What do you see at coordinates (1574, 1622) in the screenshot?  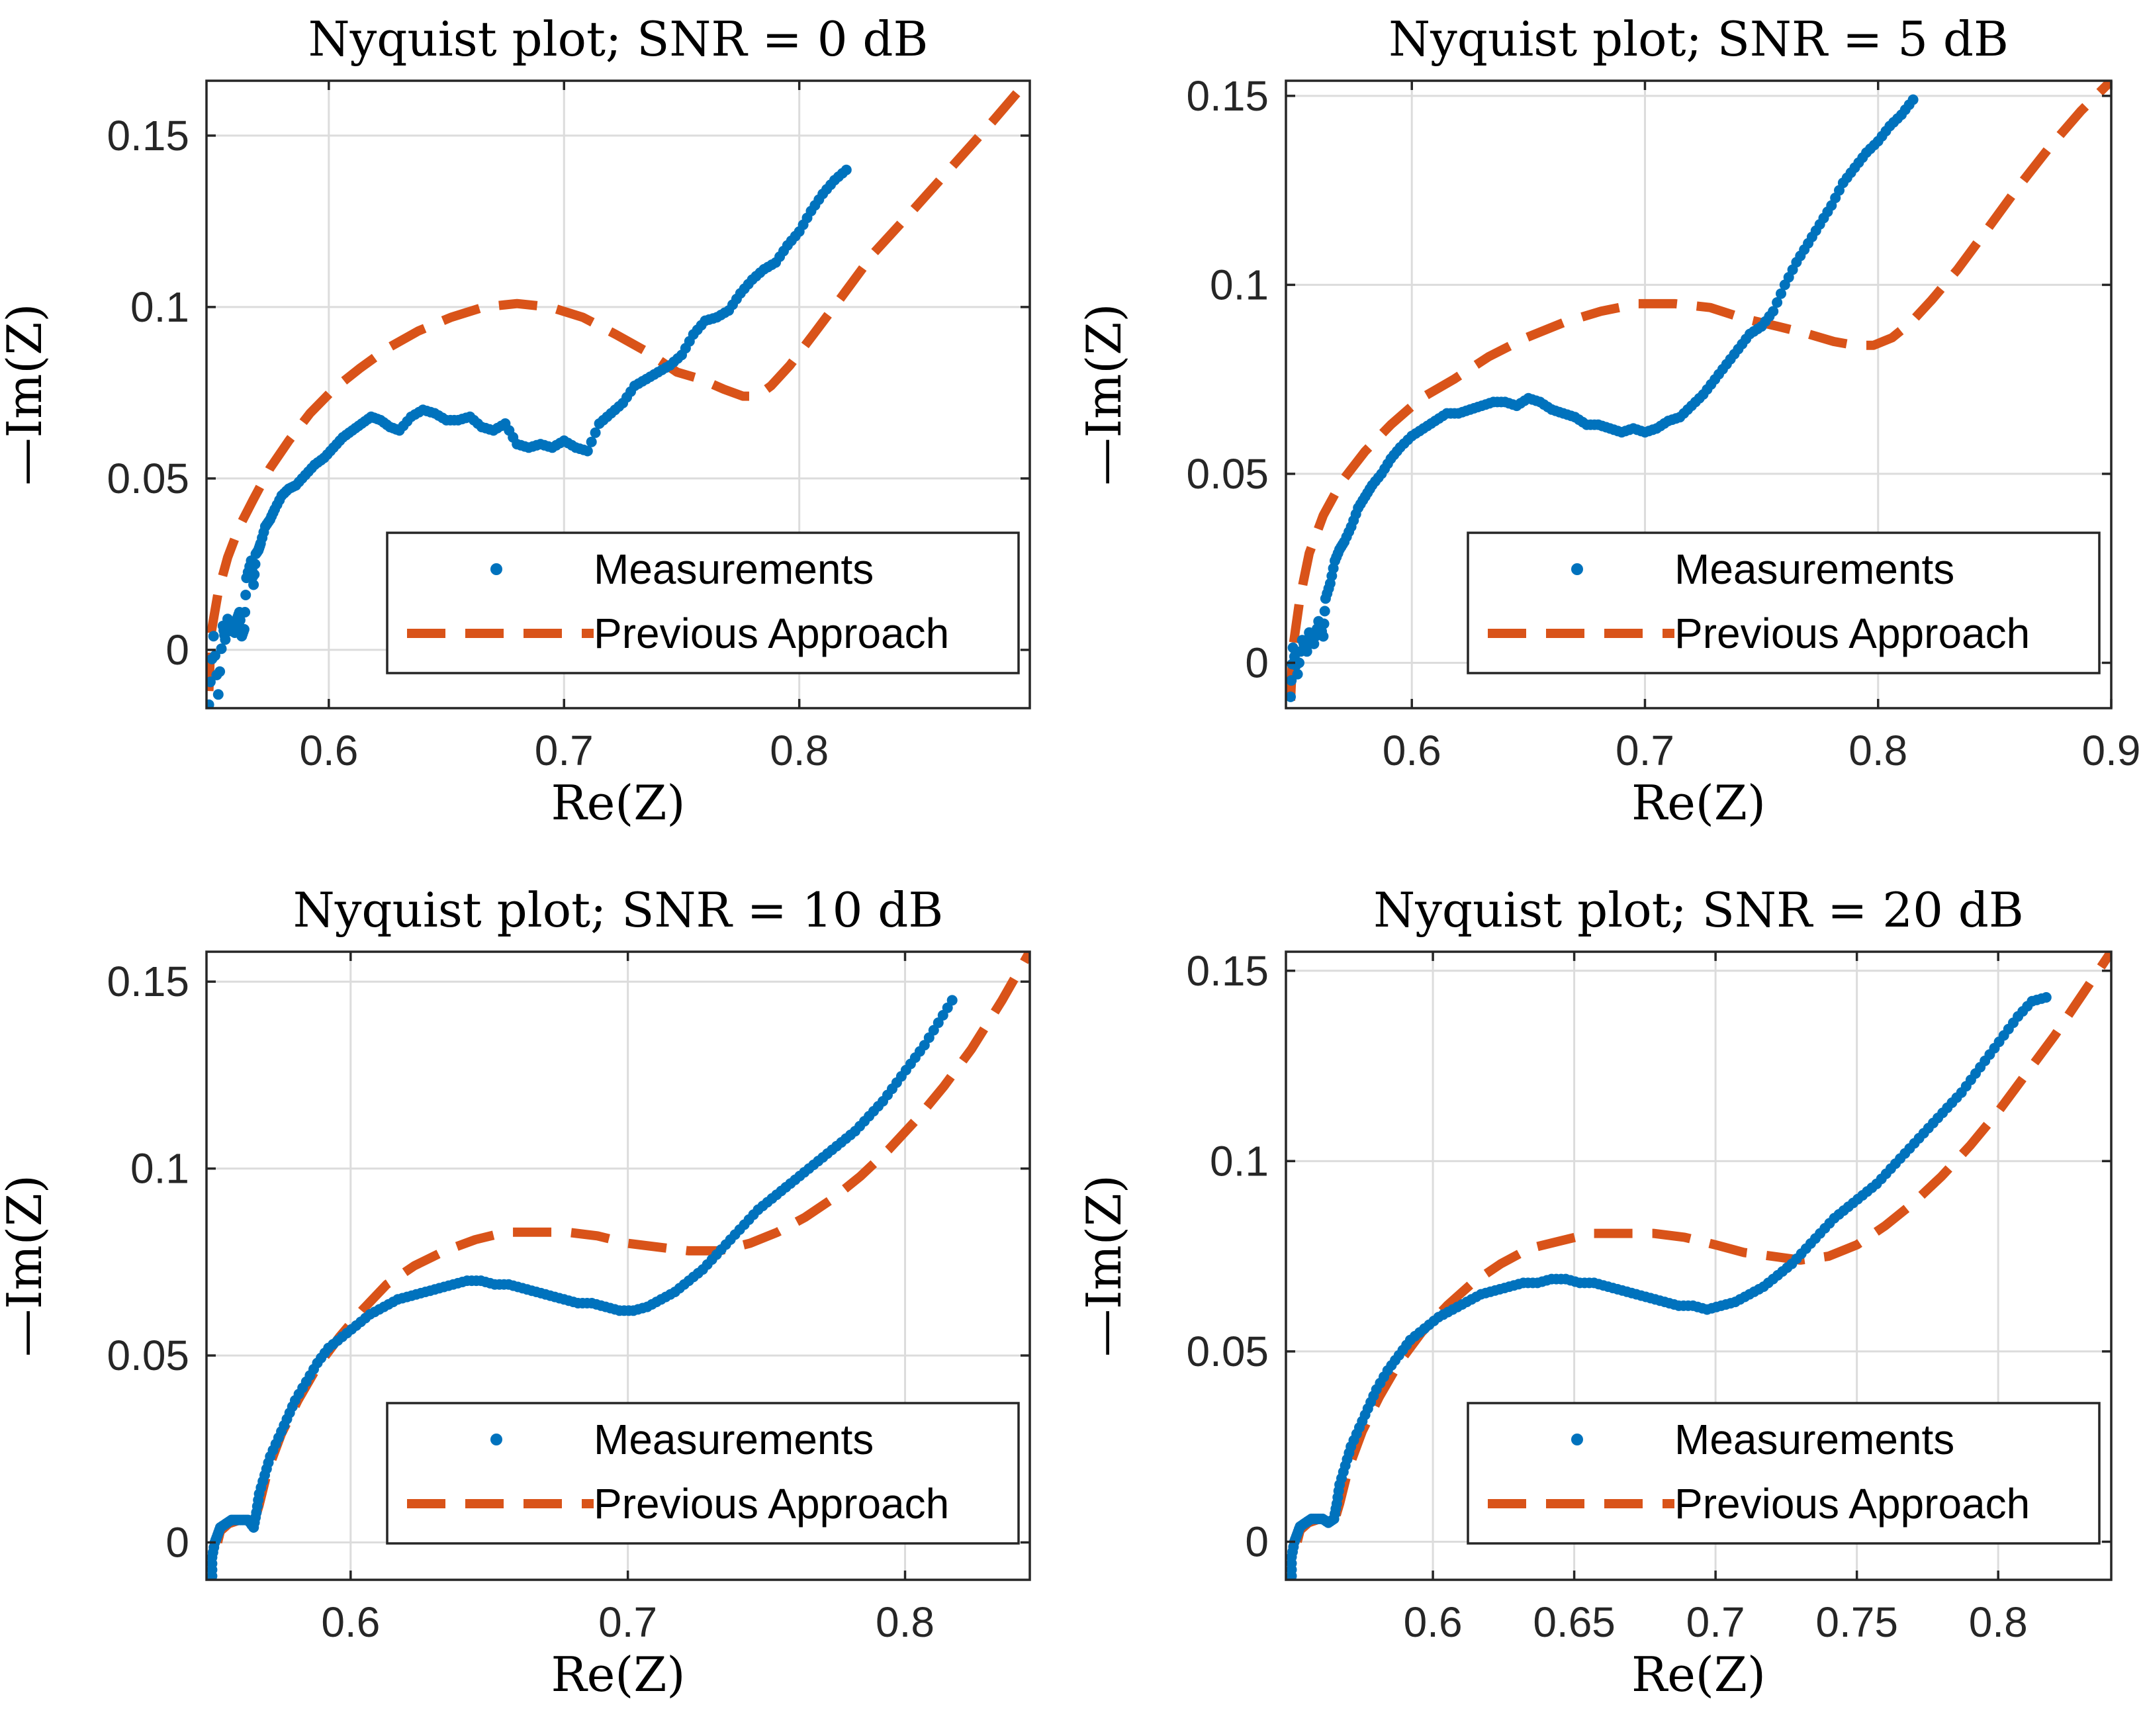 I see `x-tick-label: 0.65` at bounding box center [1574, 1622].